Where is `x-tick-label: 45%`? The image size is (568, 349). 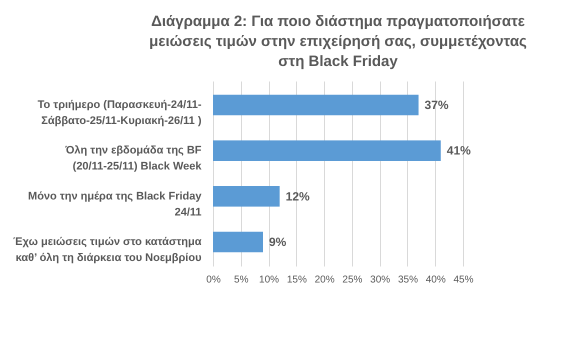
x-tick-label: 45% is located at coordinates (463, 280).